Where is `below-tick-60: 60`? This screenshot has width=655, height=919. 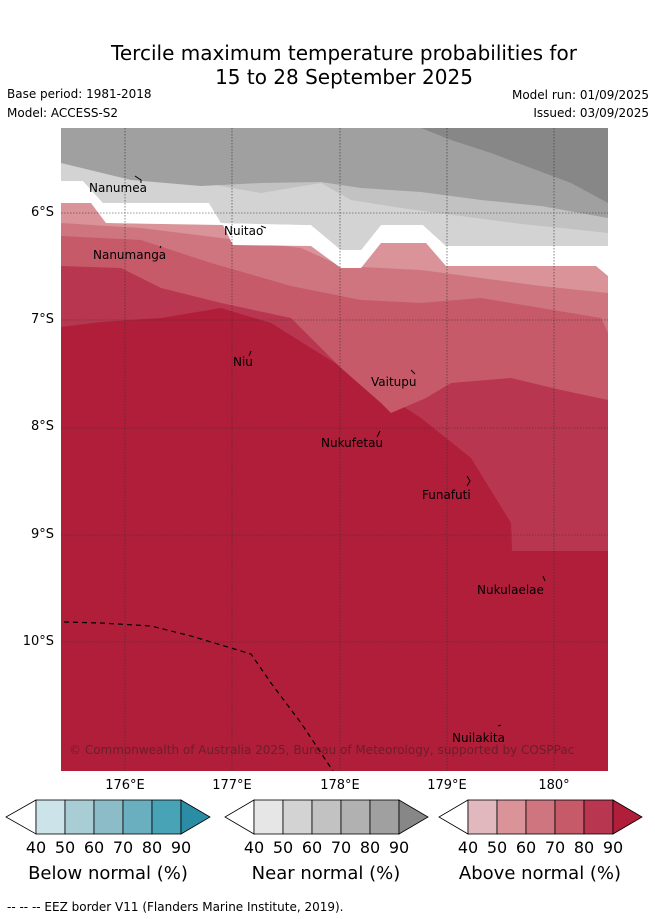 below-tick-60: 60 is located at coordinates (94, 847).